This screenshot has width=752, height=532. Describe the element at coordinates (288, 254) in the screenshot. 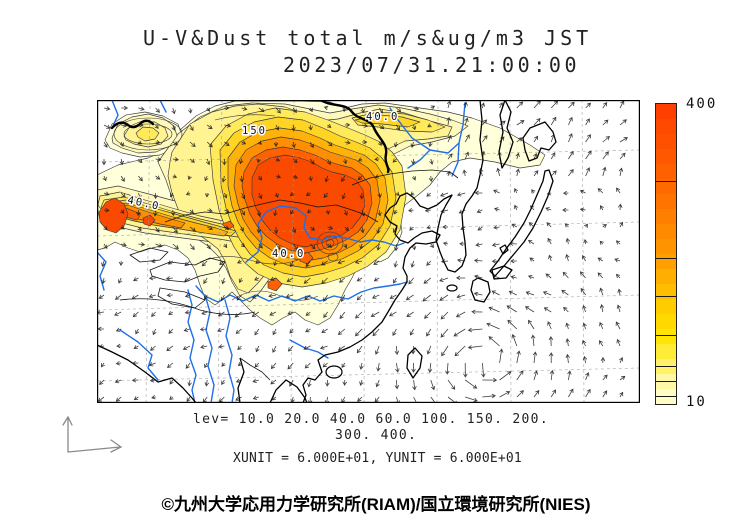

I see `contour-label-40-south: 40.0` at that location.